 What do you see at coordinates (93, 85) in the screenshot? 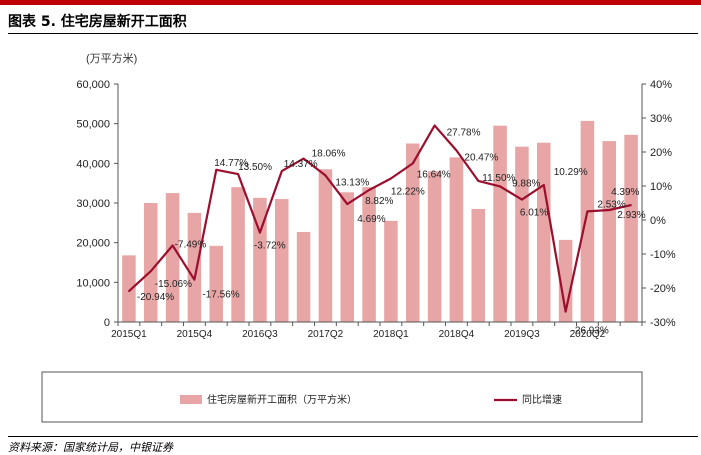
I see `left-tick-label: 60,000` at bounding box center [93, 85].